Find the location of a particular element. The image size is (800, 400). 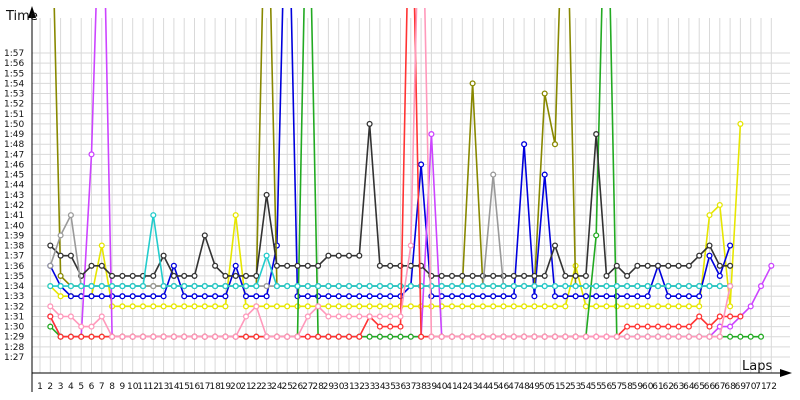

x-tick-label: 65 is located at coordinates (698, 387).